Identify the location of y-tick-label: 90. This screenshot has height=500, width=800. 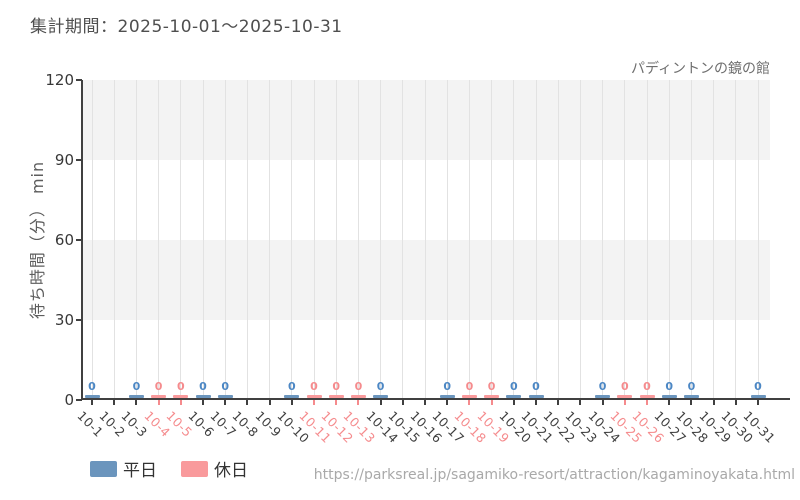
(64, 159).